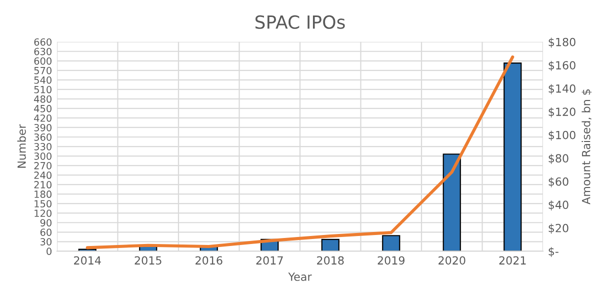 Image resolution: width=600 pixels, height=299 pixels. I want to click on y2-tick-label: $80, so click(558, 159).